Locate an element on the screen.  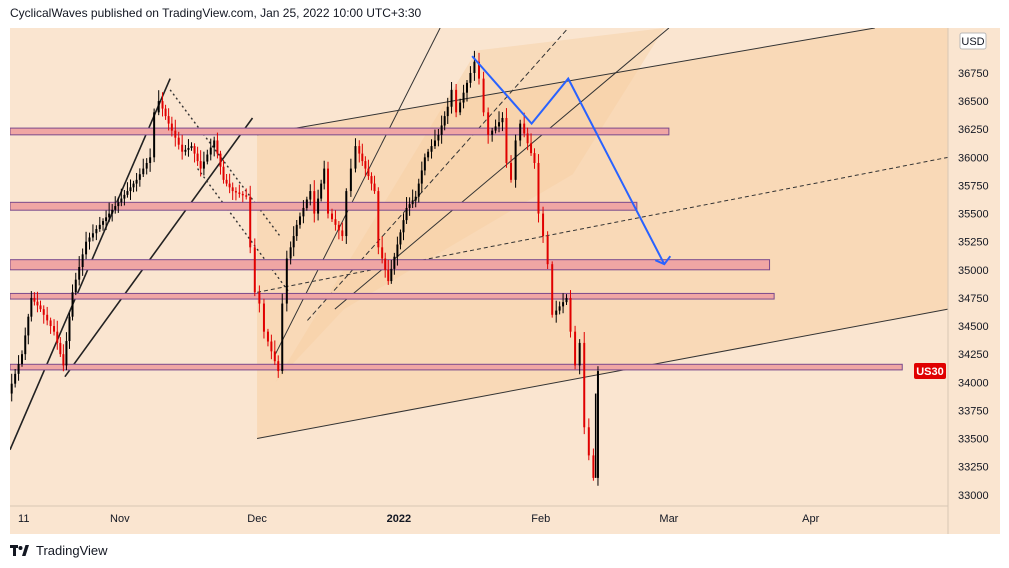
y-tick-label: 33750 is located at coordinates (973, 411).